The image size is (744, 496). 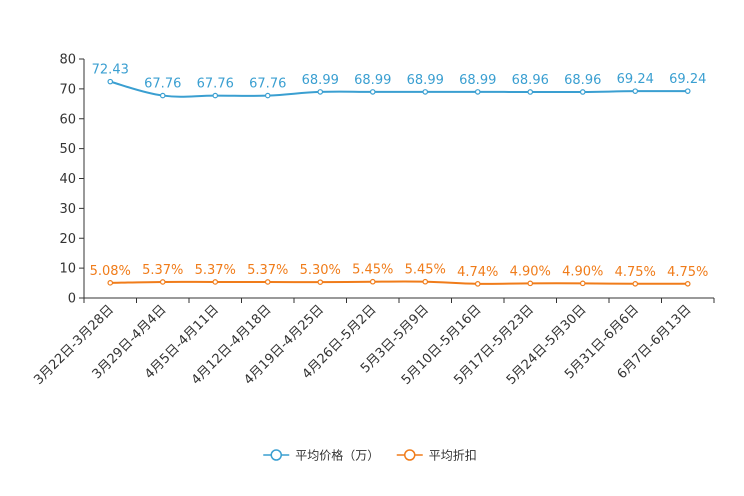 What do you see at coordinates (67, 119) in the screenshot?
I see `y-tick-label: 60` at bounding box center [67, 119].